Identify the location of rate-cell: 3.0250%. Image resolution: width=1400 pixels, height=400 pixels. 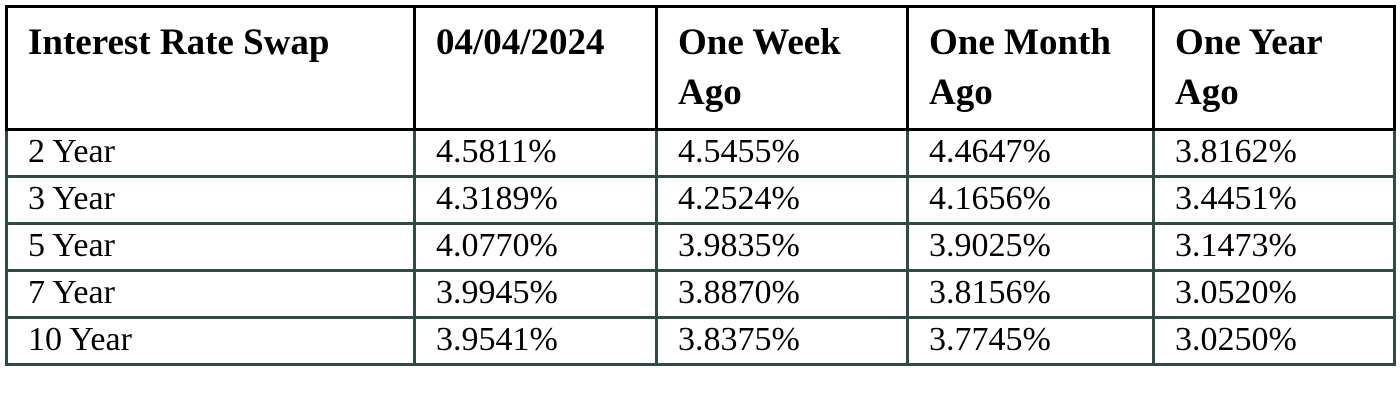
(1274, 341).